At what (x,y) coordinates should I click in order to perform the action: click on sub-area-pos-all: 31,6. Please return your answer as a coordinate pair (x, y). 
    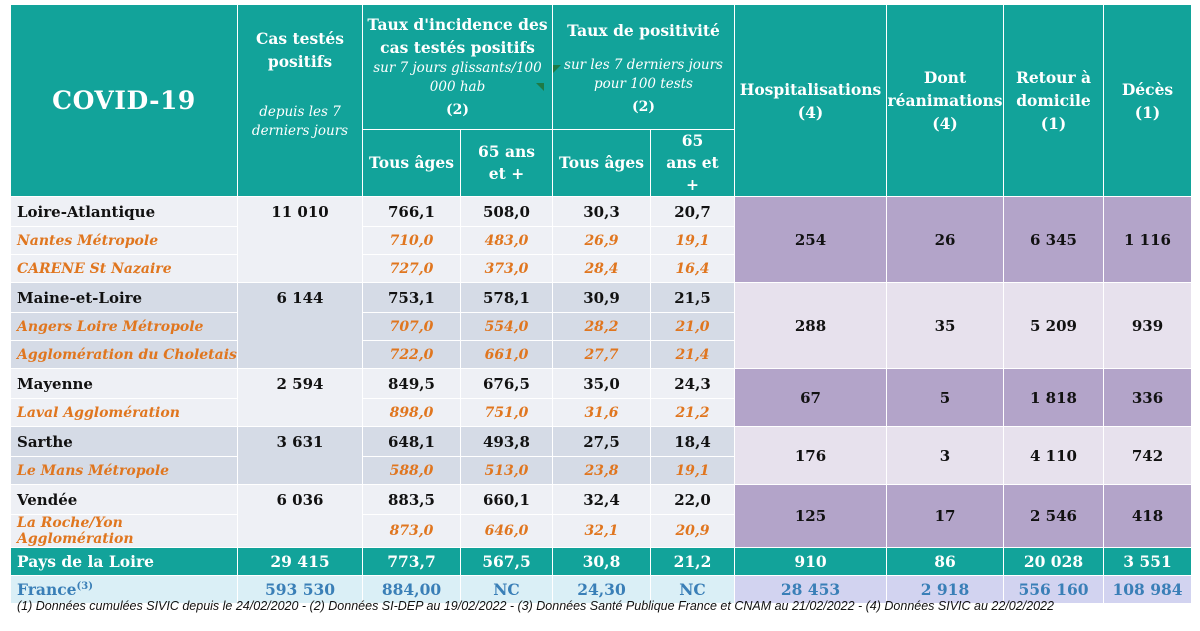
    Looking at the image, I should click on (601, 412).